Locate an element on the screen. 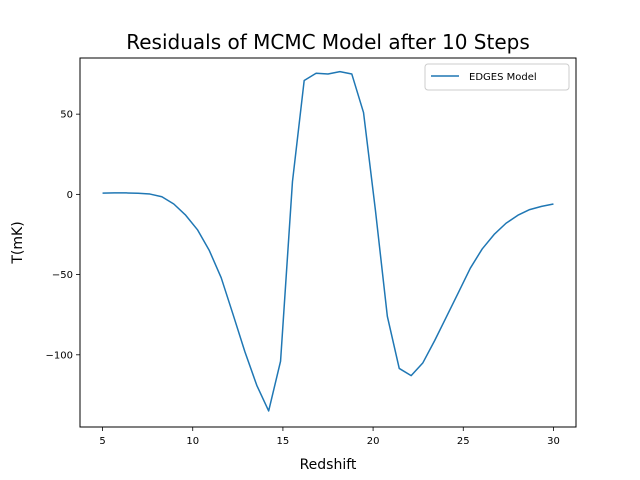 This screenshot has width=640, height=480. x-tick-label: 25 is located at coordinates (463, 441).